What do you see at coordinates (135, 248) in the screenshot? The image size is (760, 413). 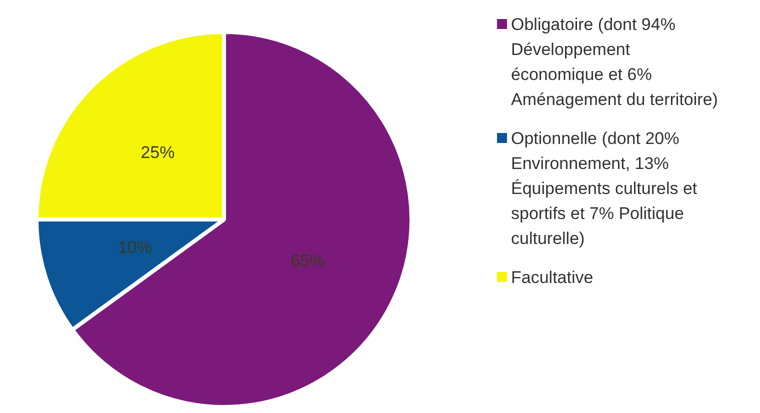 I see `data-label: 10%` at bounding box center [135, 248].